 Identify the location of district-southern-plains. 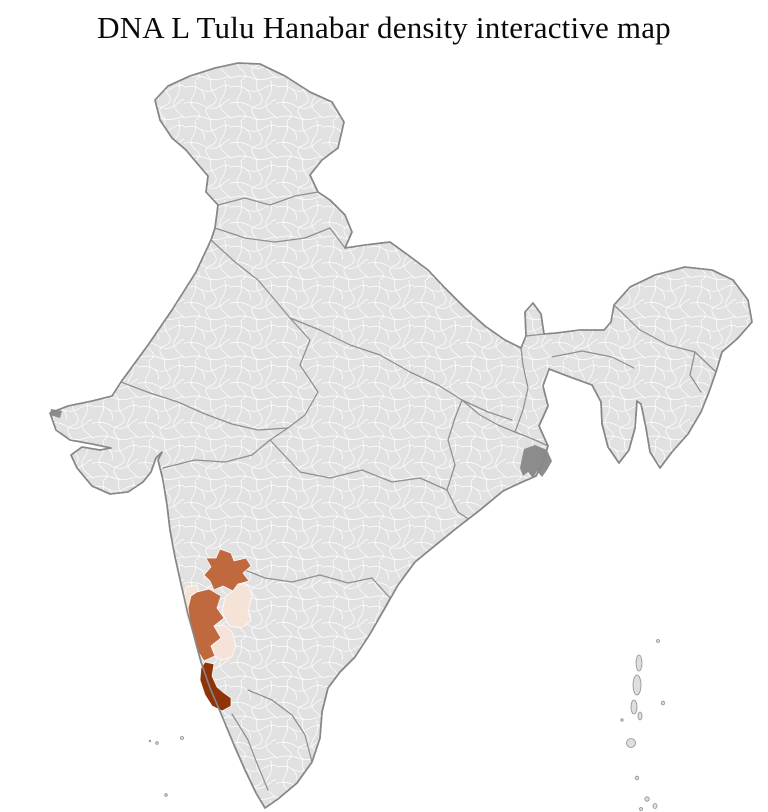
(223, 642).